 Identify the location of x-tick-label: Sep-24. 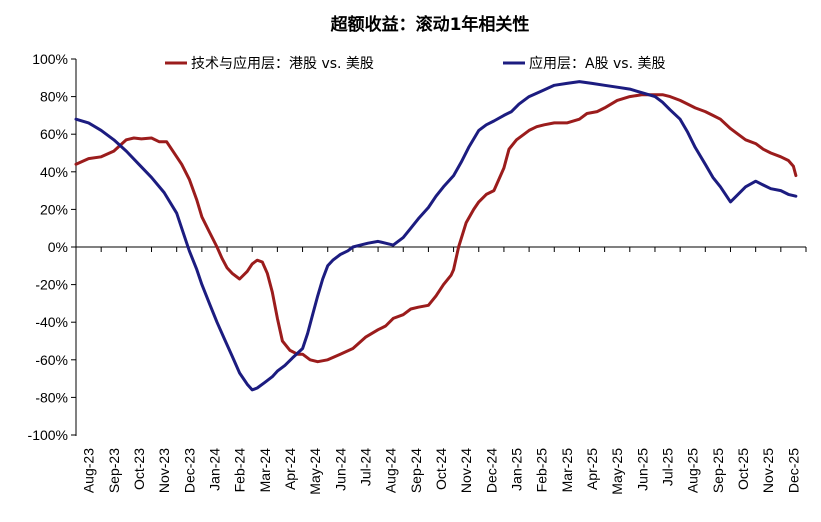
(416, 470).